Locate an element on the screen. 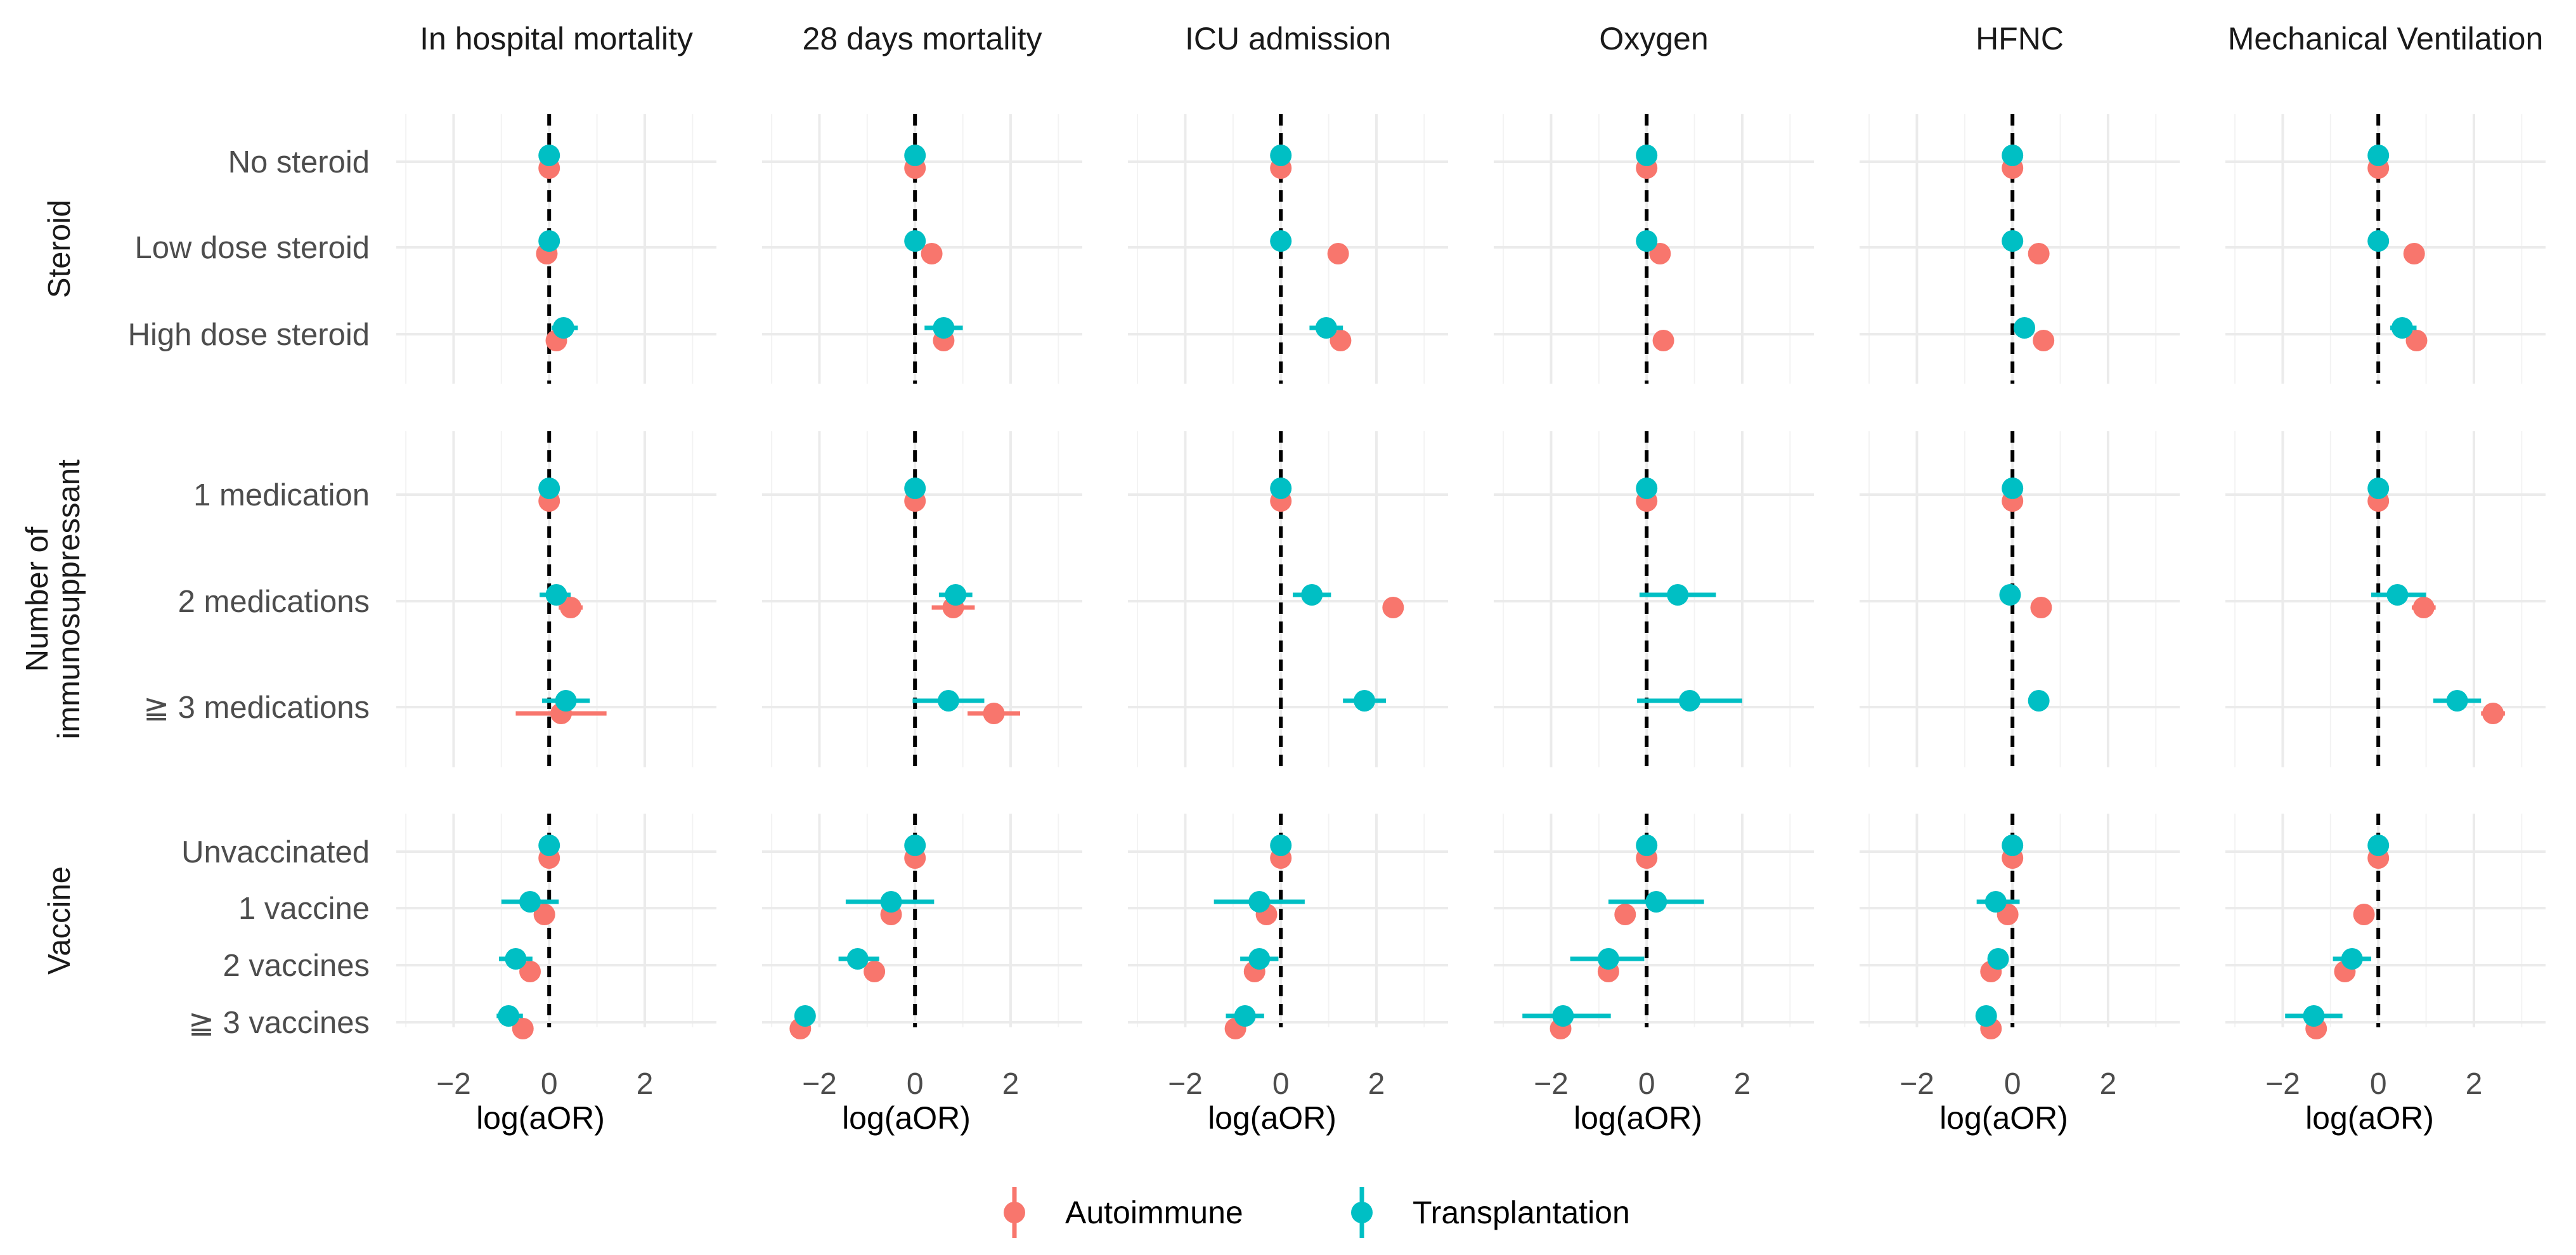 This screenshot has height=1255, width=2576. group-label: Number ofimmunosuppressant is located at coordinates (53, 599).